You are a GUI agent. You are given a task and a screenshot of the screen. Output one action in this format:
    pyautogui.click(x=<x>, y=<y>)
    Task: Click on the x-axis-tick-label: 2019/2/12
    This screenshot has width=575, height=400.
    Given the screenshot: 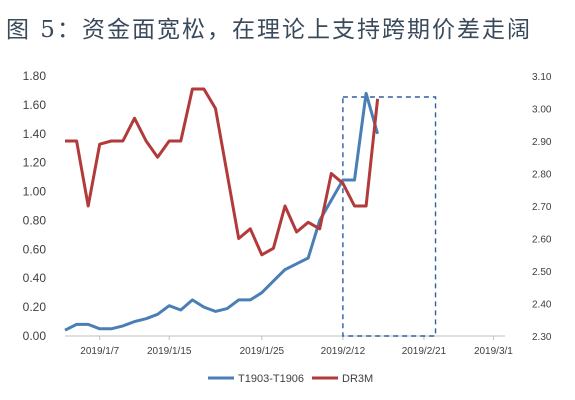 What is the action you would take?
    pyautogui.click(x=343, y=351)
    